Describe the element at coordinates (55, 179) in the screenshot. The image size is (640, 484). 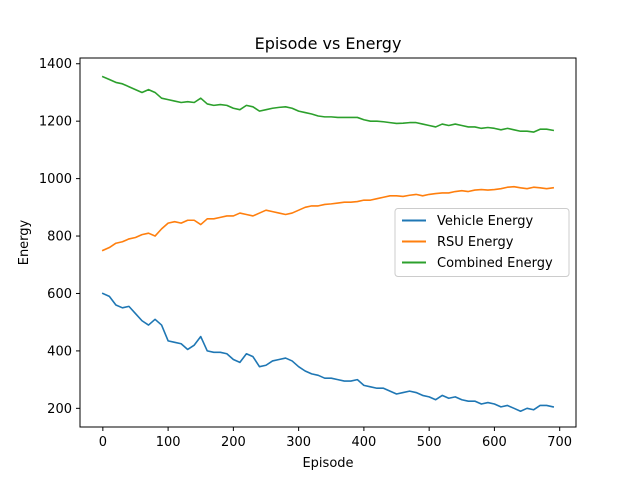
I see `y-tick-label: 1000` at that location.